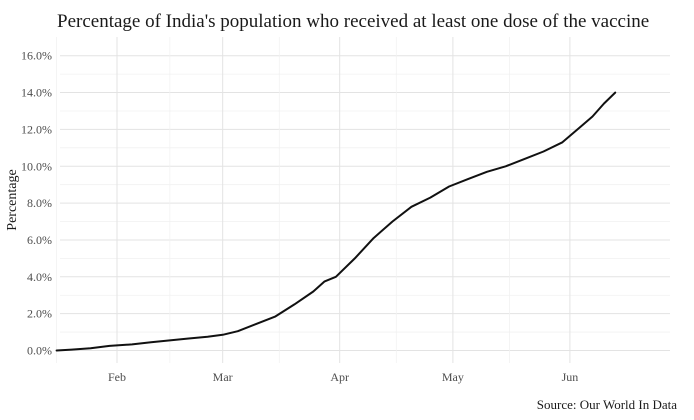 The height and width of the screenshot is (420, 694). I want to click on y-tick-label: 8.0%, so click(39, 203).